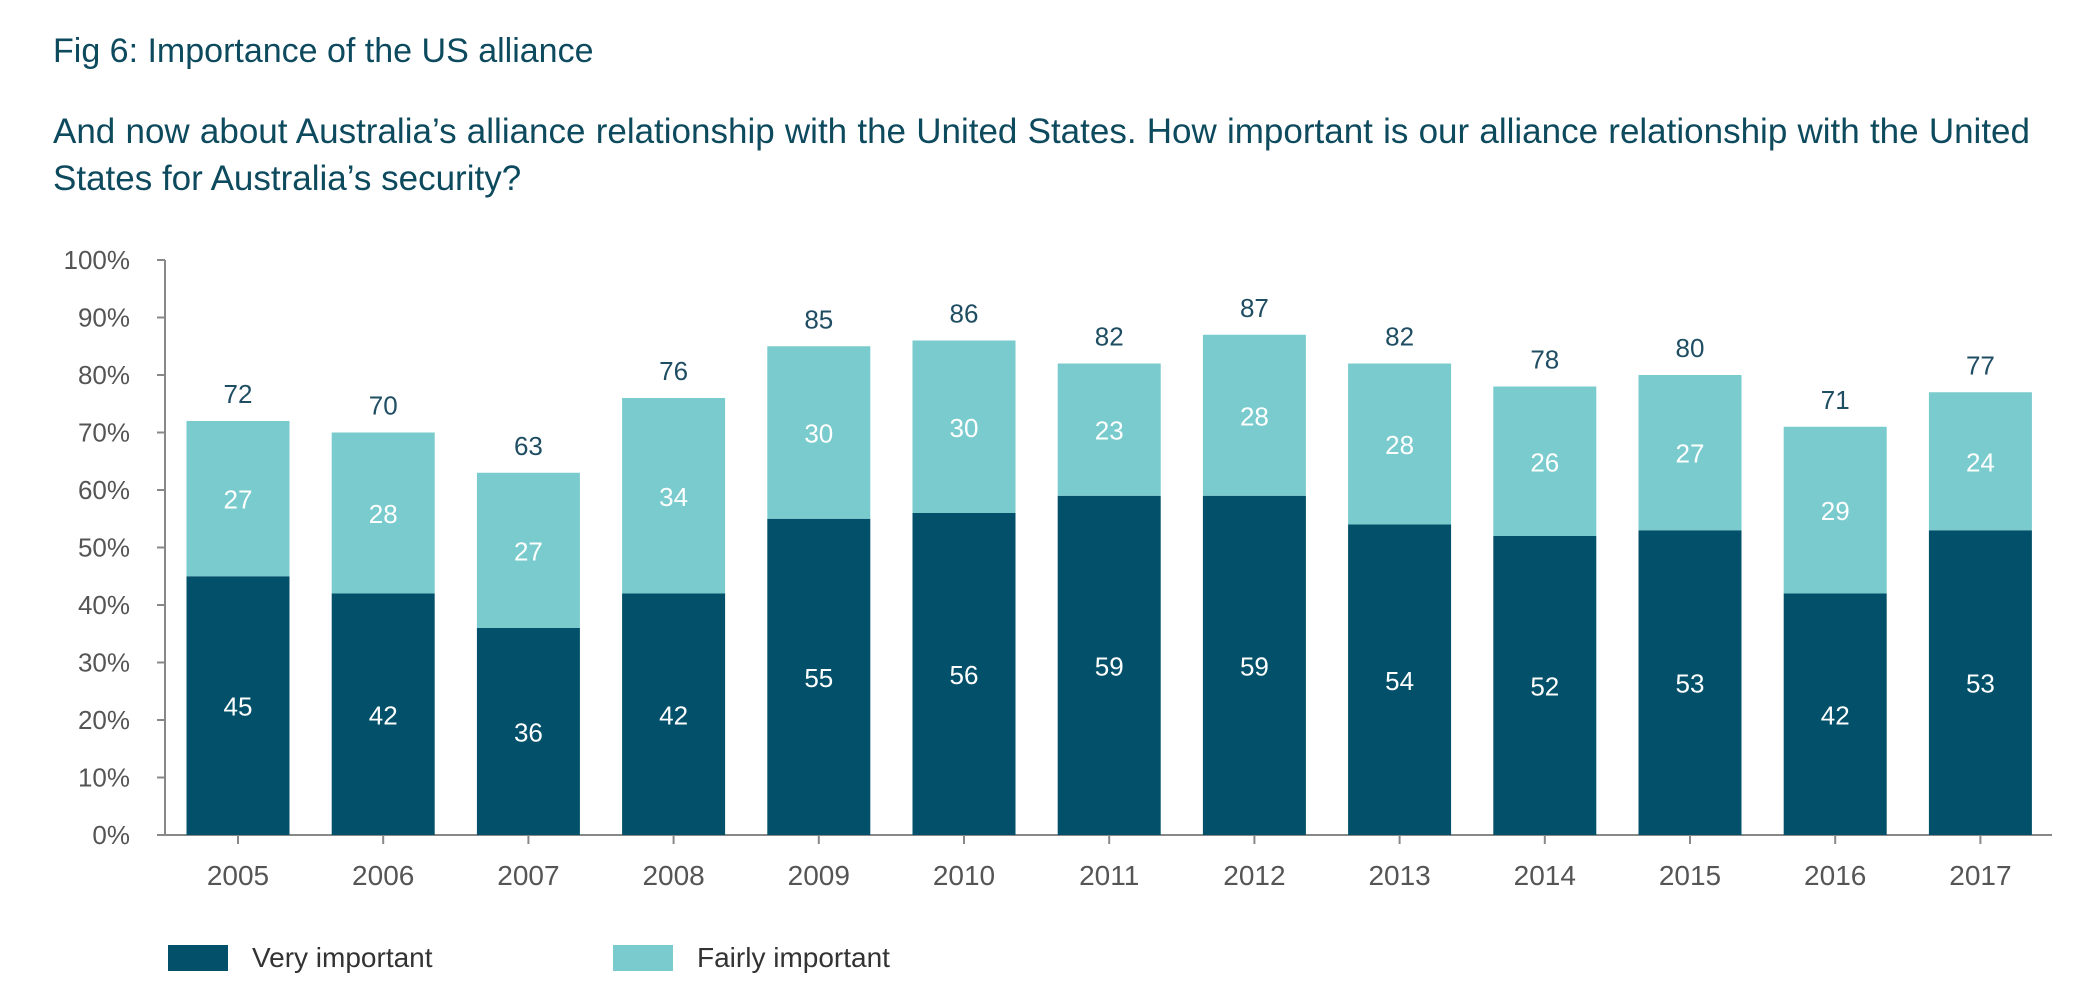 The height and width of the screenshot is (1008, 2076). I want to click on y-tick-label: 50%, so click(104, 548).